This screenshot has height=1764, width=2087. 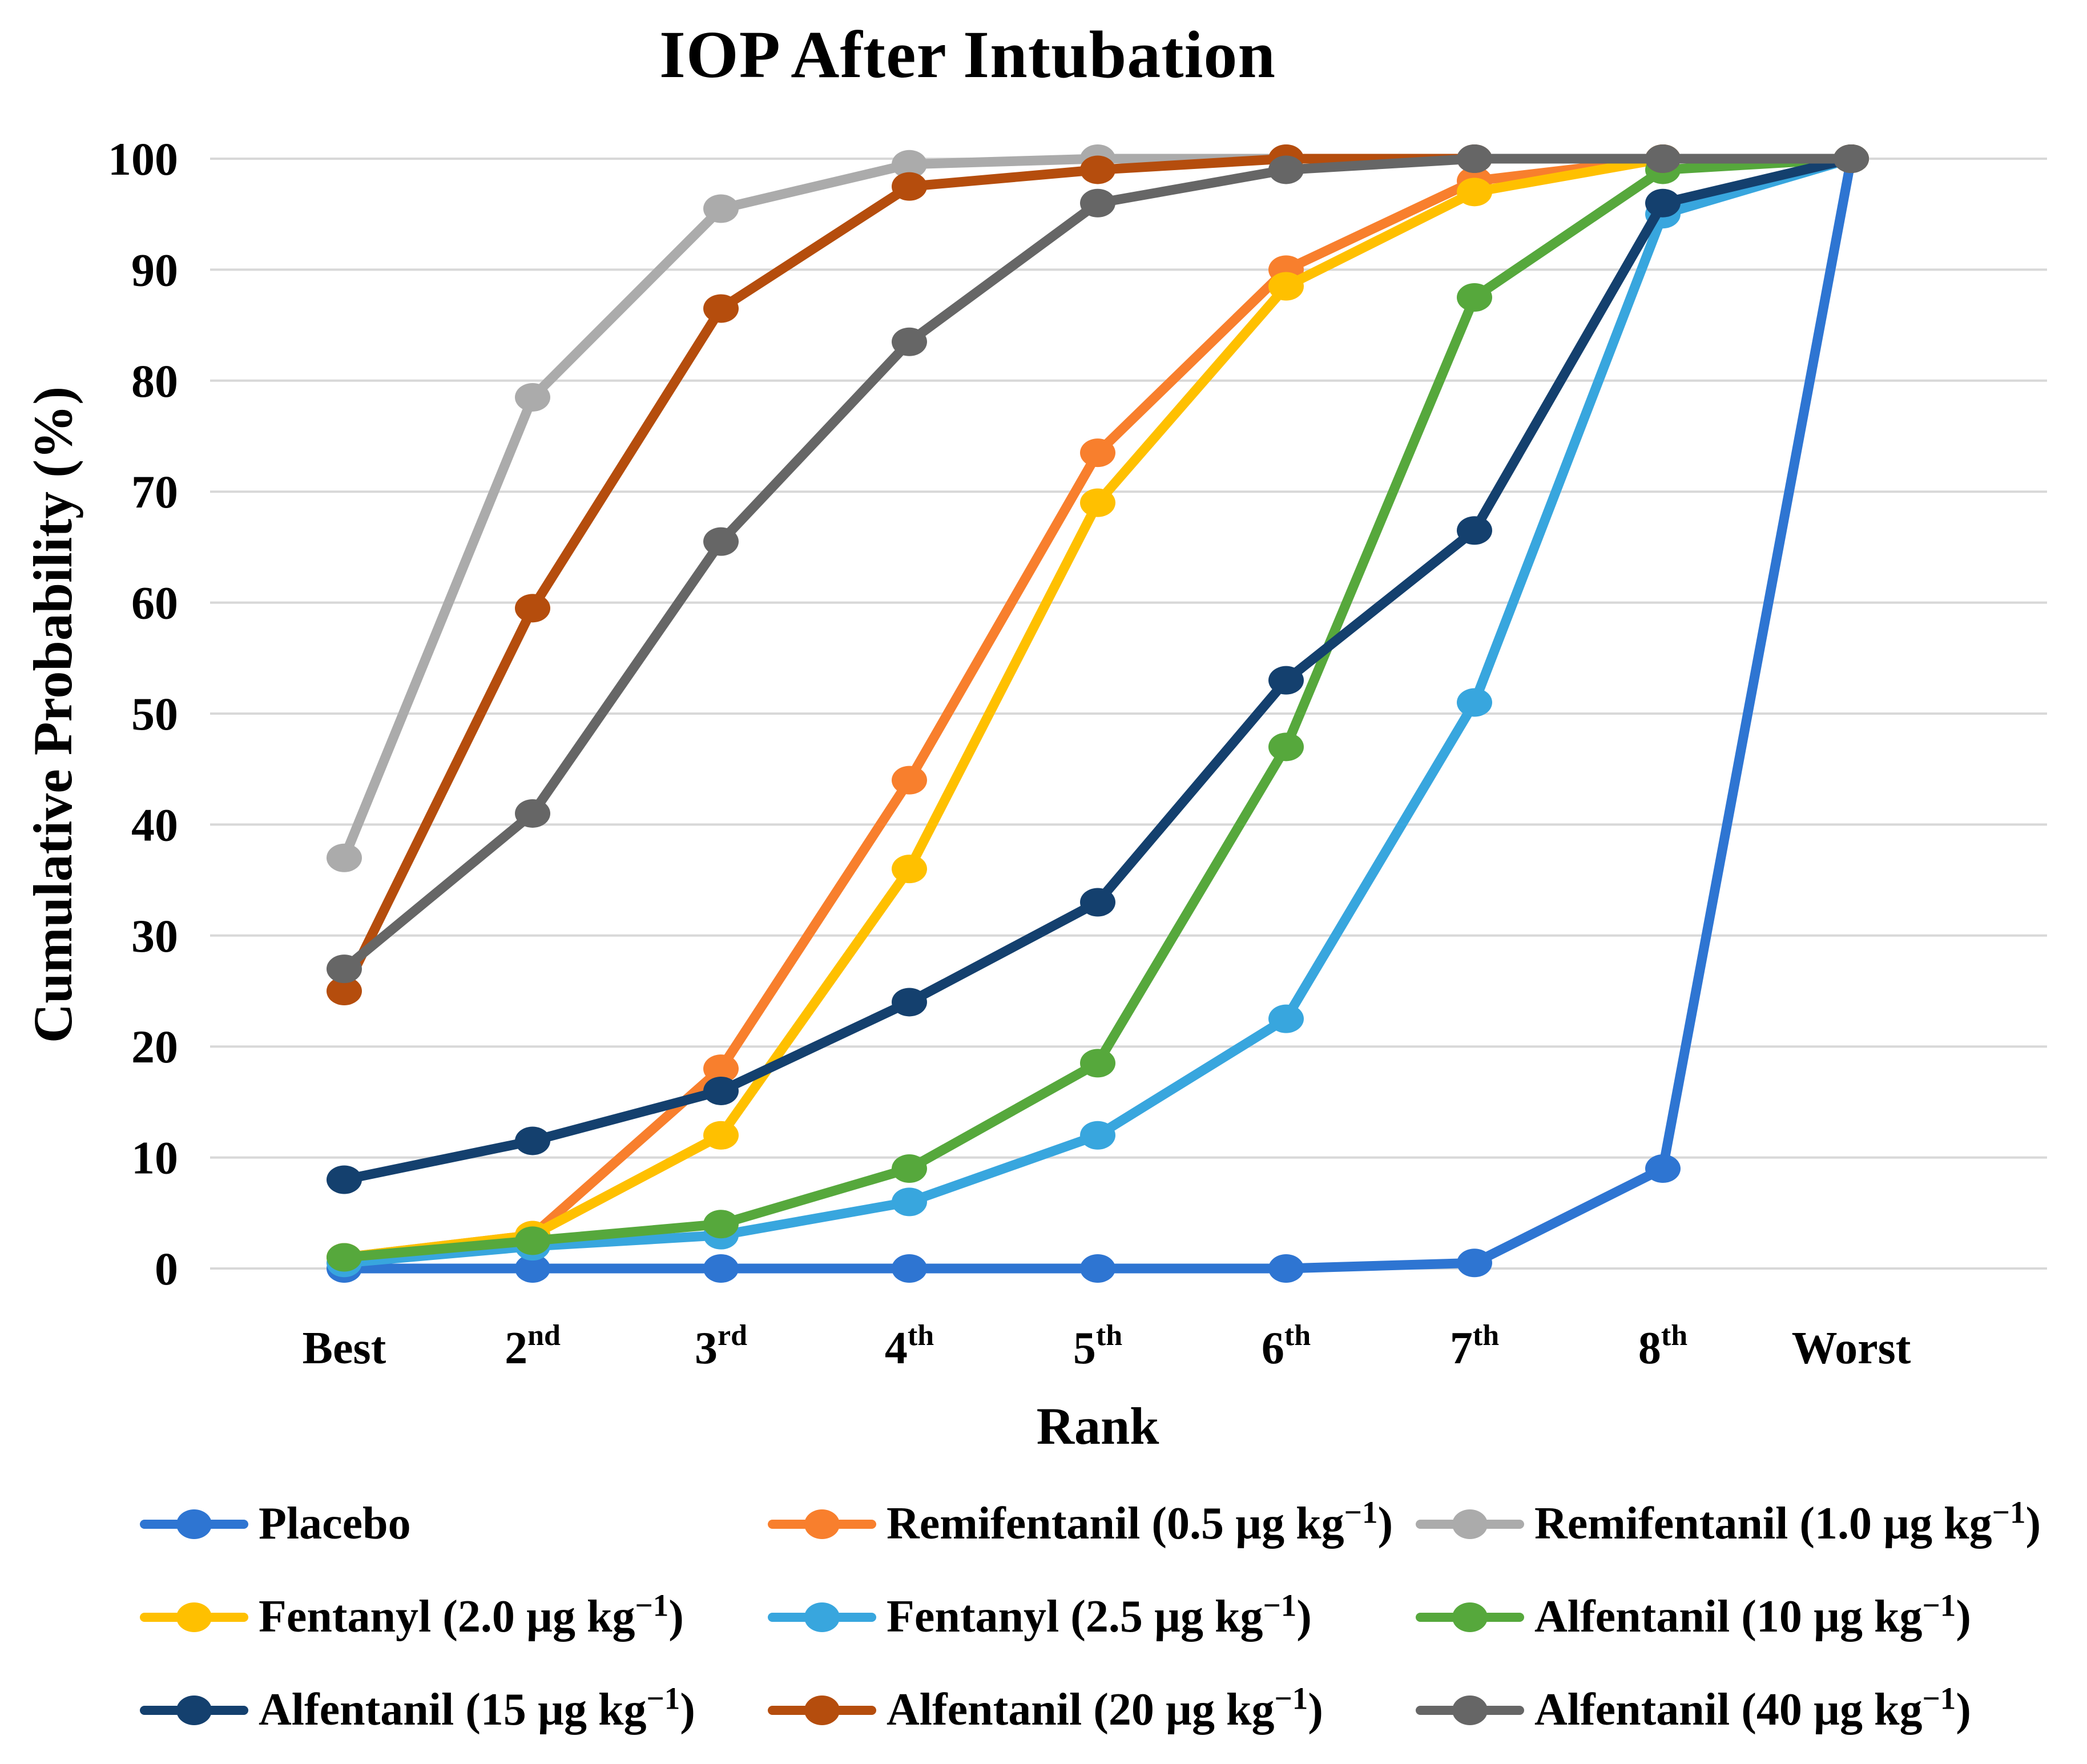 What do you see at coordinates (154, 1158) in the screenshot?
I see `y-tick-label-10: 10` at bounding box center [154, 1158].